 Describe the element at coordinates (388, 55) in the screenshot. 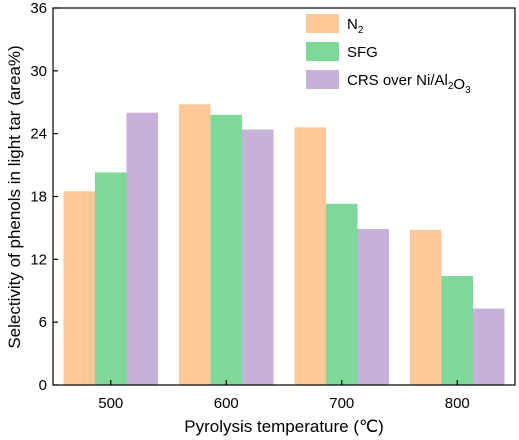

I see `legend: N2 SFG CRS over Ni/Al2O3` at that location.